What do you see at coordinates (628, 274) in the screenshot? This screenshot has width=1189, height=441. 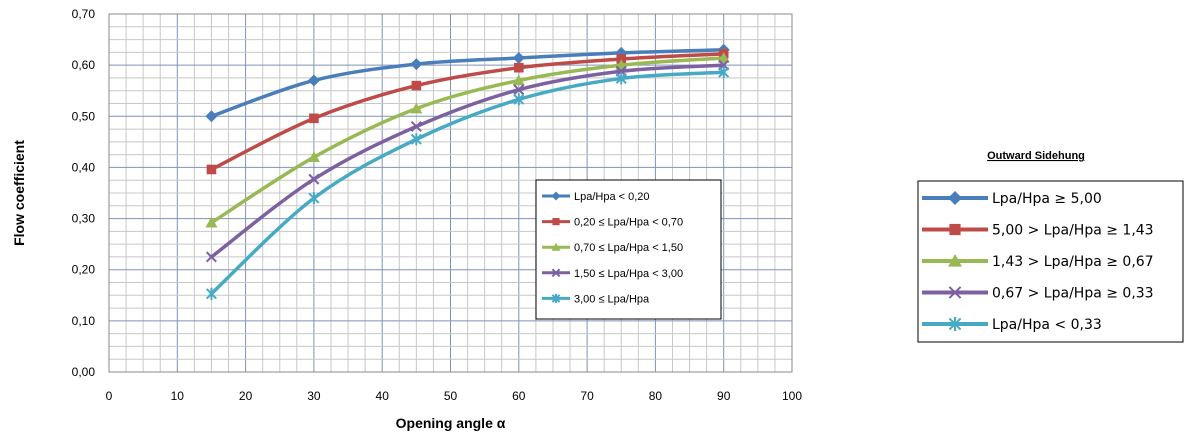 I see `legend-label: 1,50 ≤ Lpa/Hpa < 3,00` at bounding box center [628, 274].